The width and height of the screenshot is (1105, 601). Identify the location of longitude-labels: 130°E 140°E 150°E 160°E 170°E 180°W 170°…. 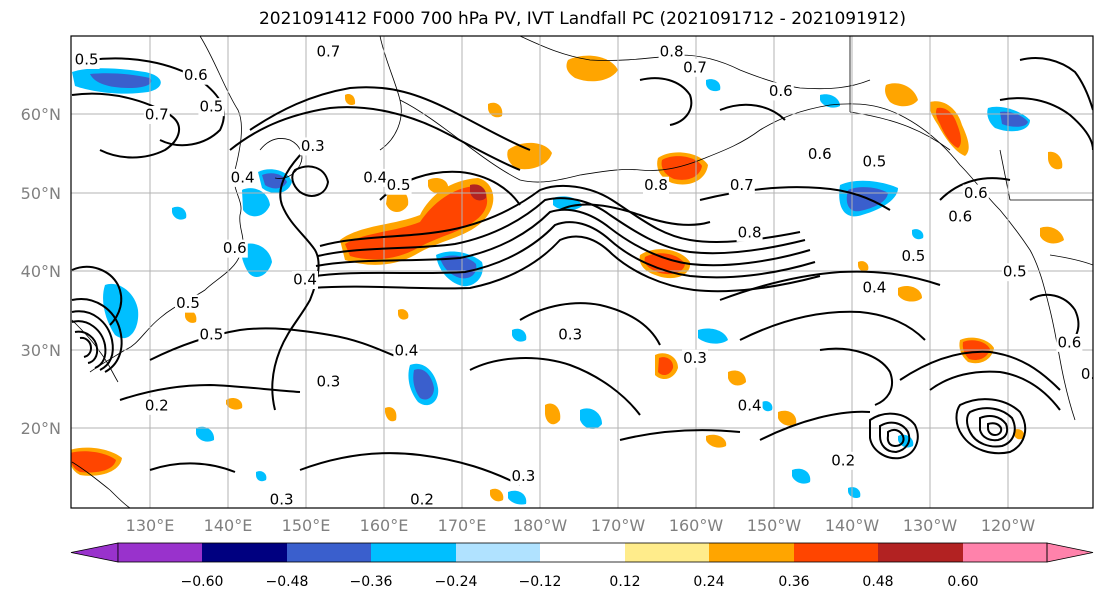
(581, 525).